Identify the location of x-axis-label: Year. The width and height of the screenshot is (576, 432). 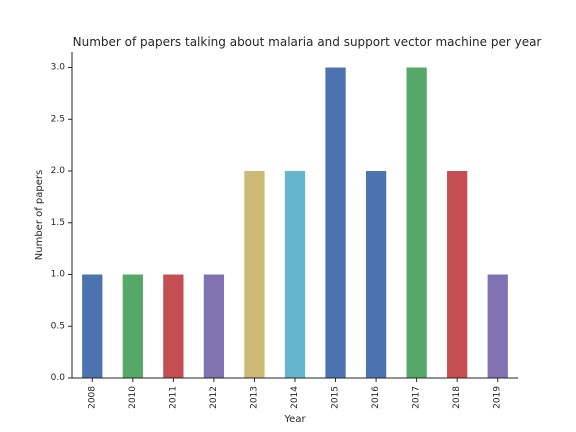
(294, 419).